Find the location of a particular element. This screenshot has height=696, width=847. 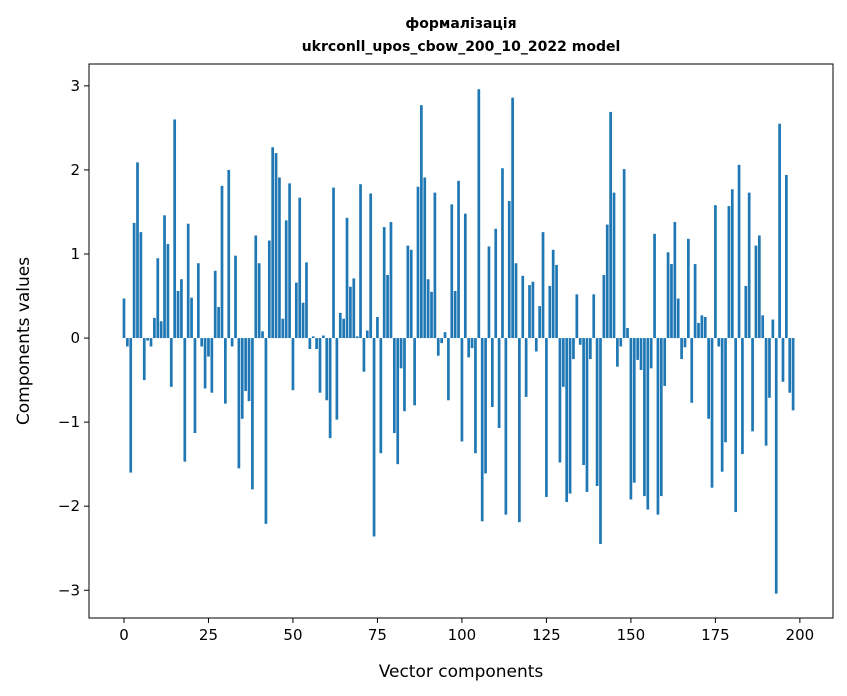

x-tick-label: 50 is located at coordinates (292, 635).